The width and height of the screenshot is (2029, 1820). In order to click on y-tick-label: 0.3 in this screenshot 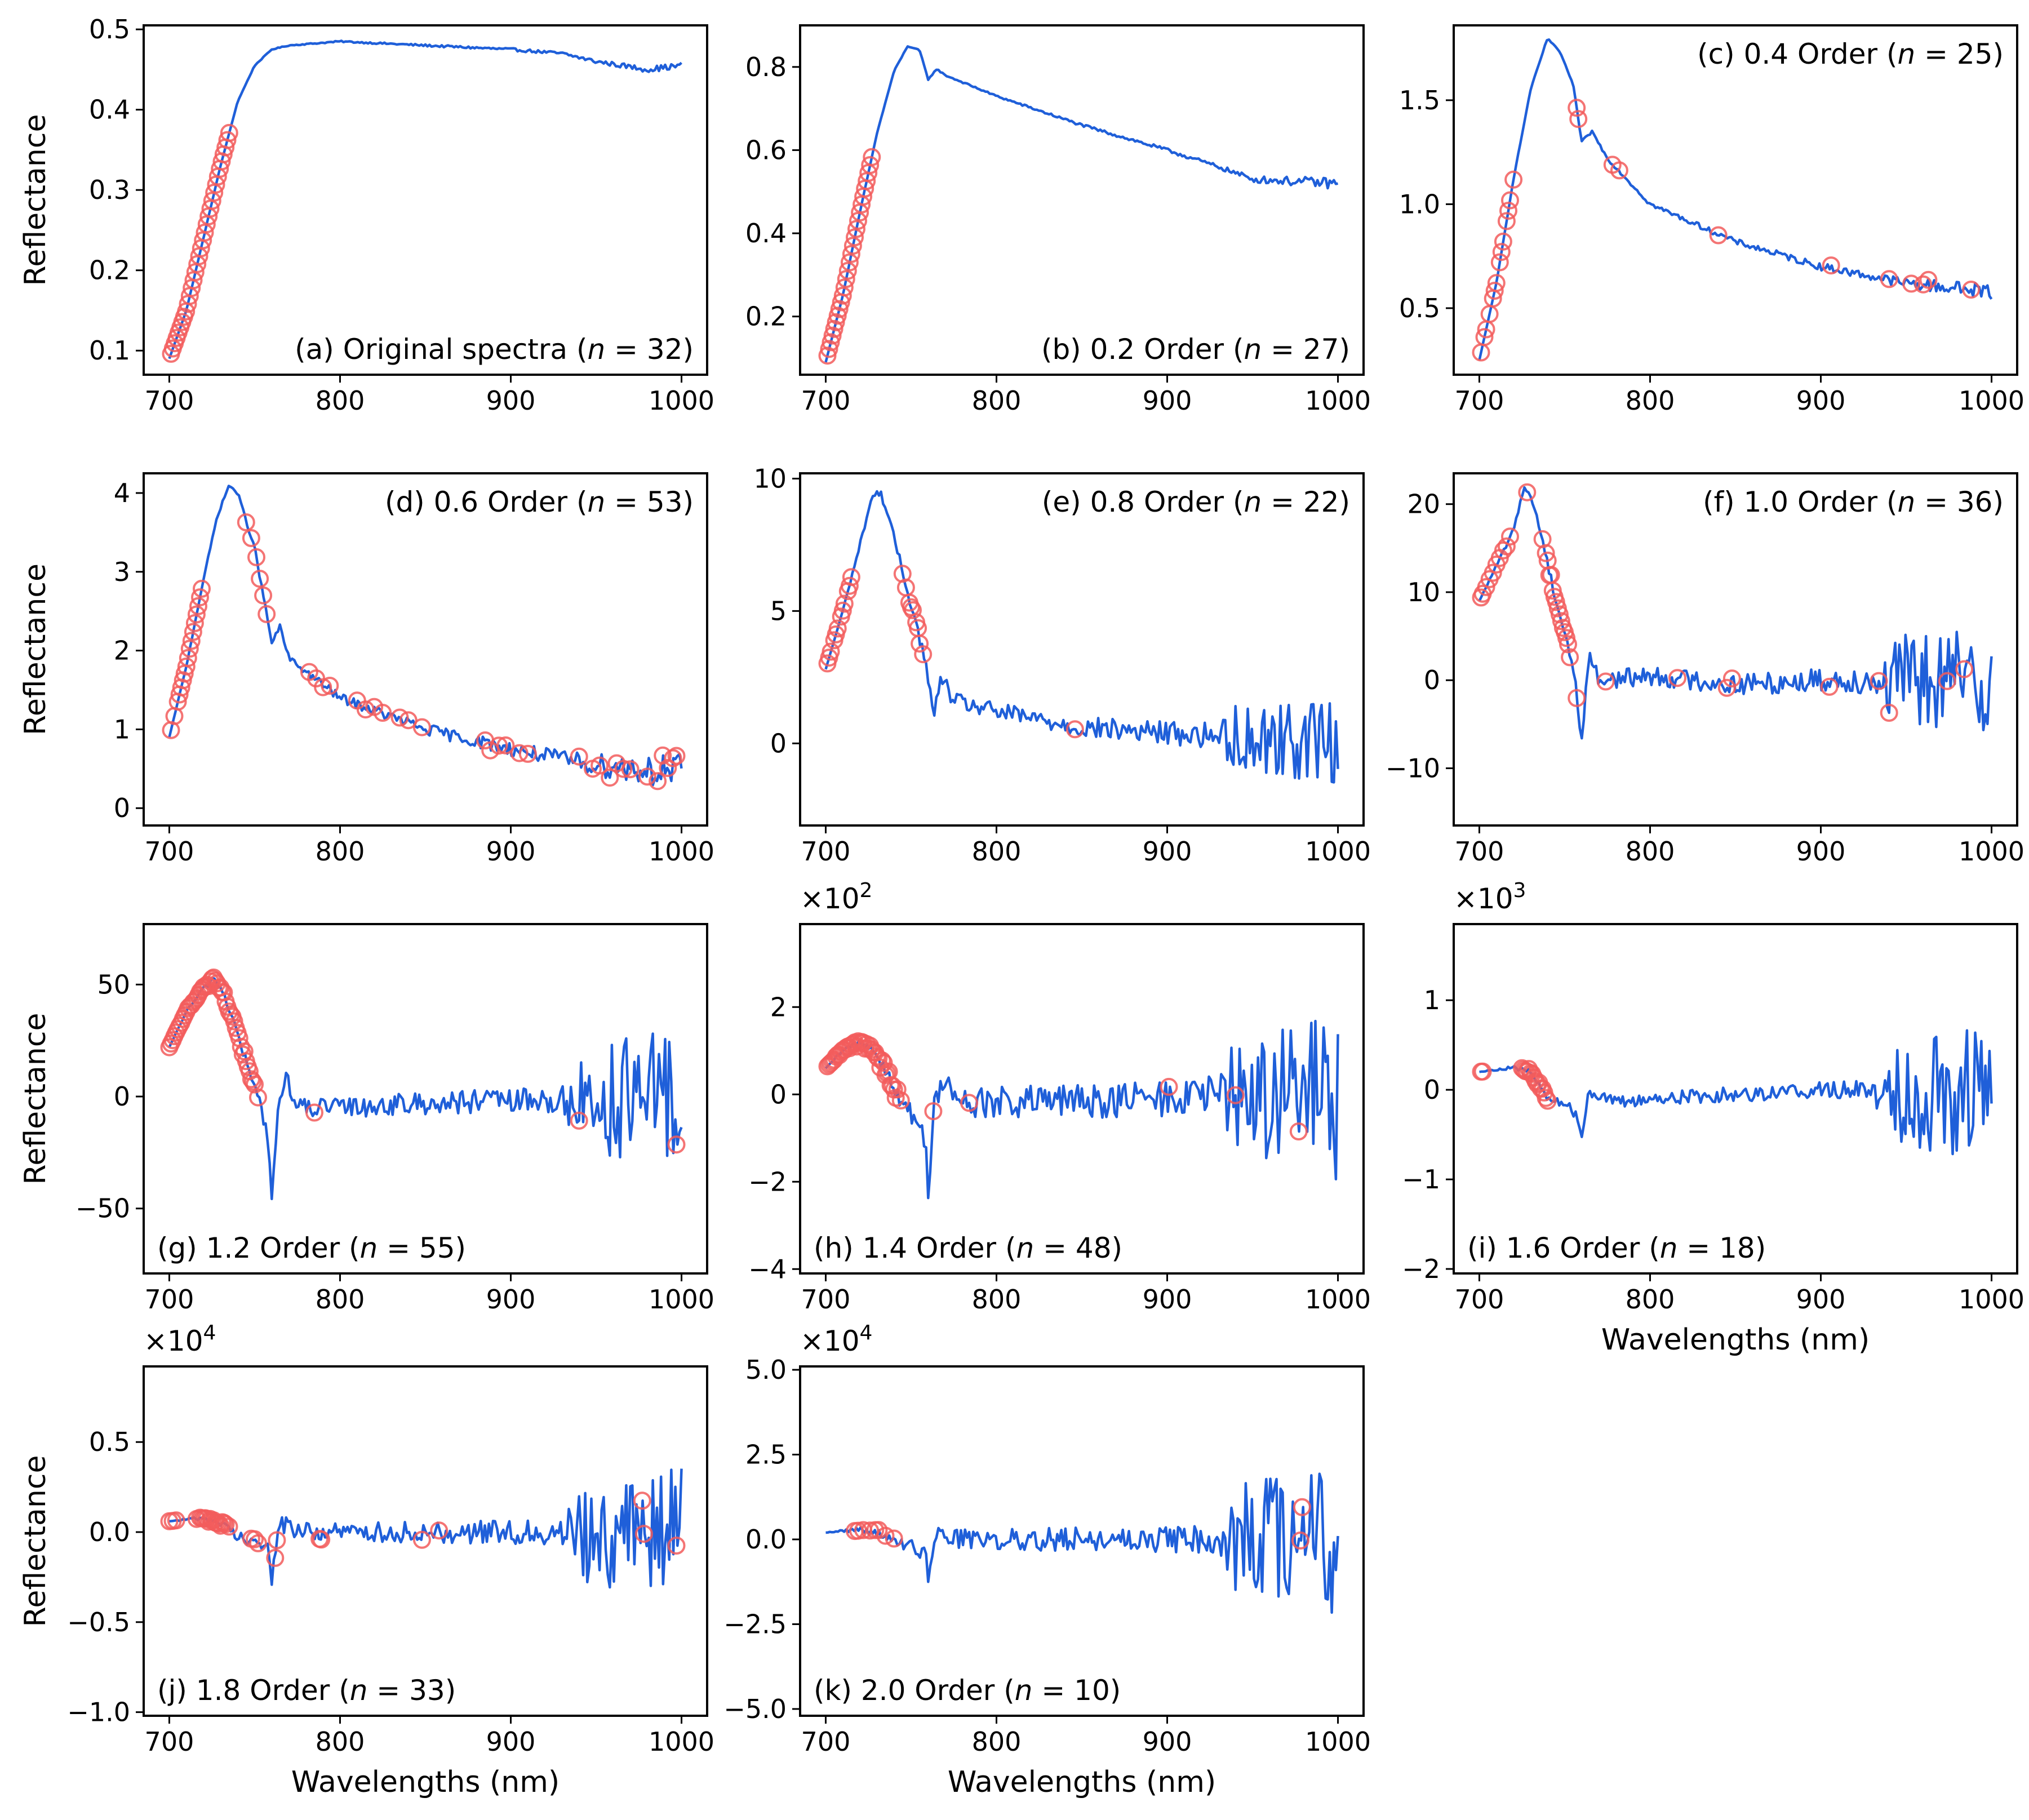, I will do `click(109, 190)`.